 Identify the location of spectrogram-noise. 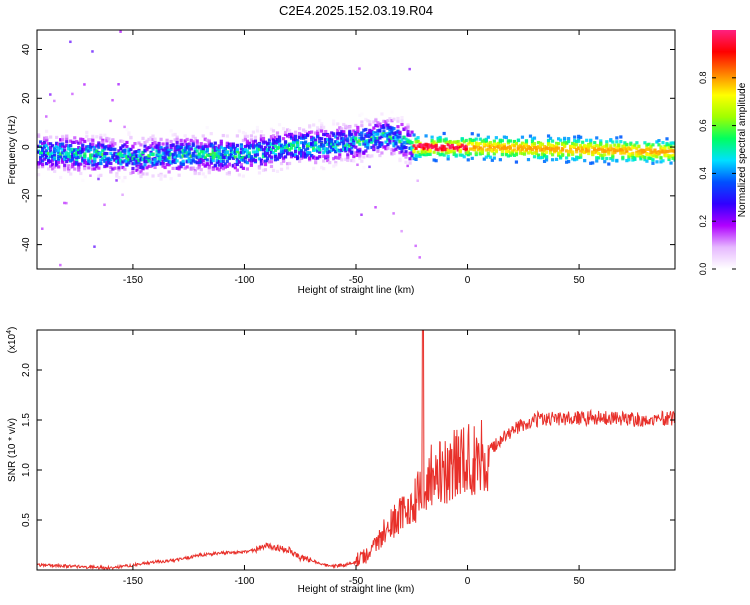
(393, 213).